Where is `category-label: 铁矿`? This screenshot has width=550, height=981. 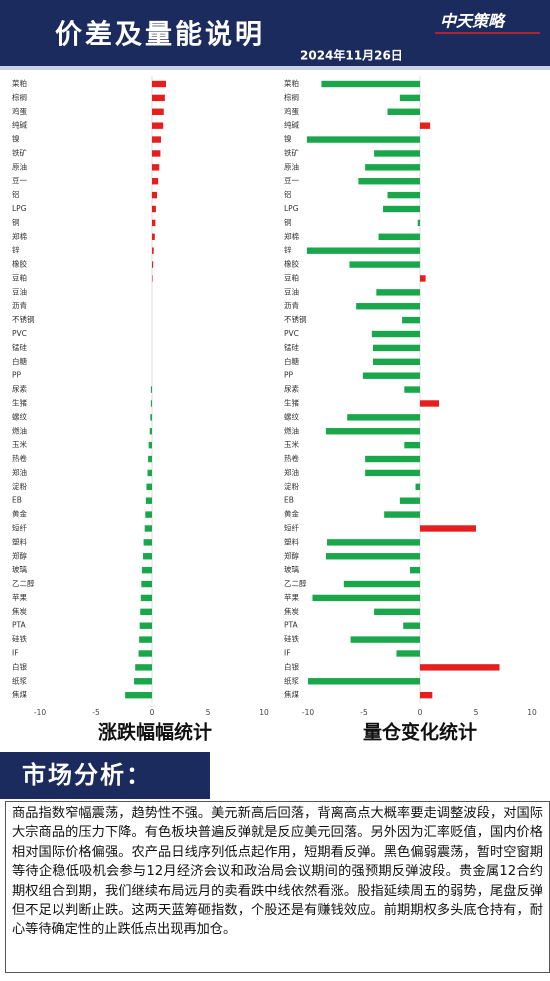
category-label: 铁矿 is located at coordinates (291, 152).